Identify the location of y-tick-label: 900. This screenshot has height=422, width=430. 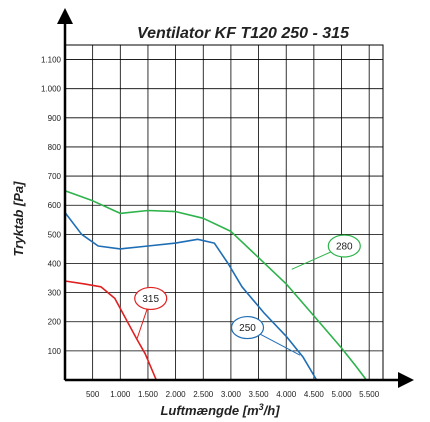
(55, 118).